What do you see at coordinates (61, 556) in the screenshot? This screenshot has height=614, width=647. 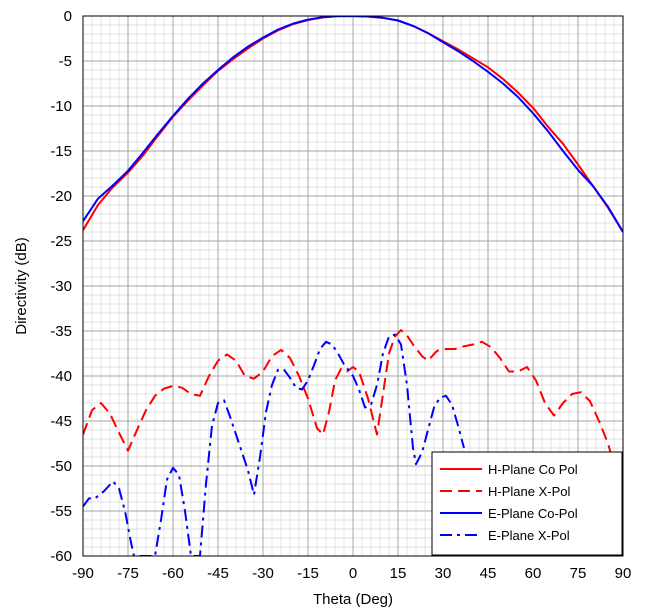 I see `y-tick-label: -60` at bounding box center [61, 556].